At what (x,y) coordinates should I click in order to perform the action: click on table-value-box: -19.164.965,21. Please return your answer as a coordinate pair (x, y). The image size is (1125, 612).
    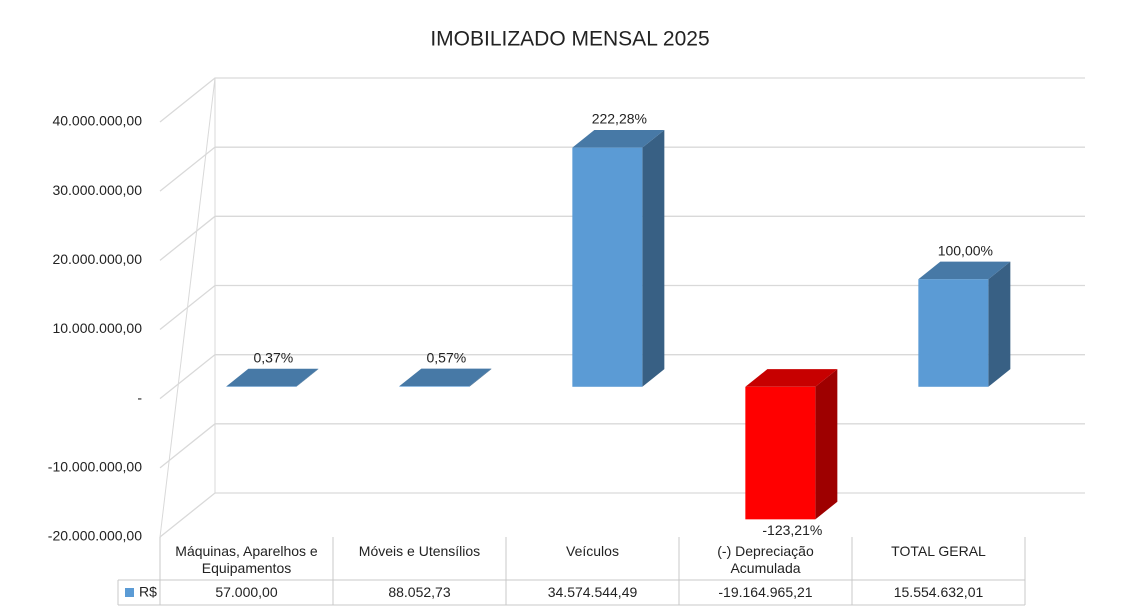
    Looking at the image, I should click on (765, 592).